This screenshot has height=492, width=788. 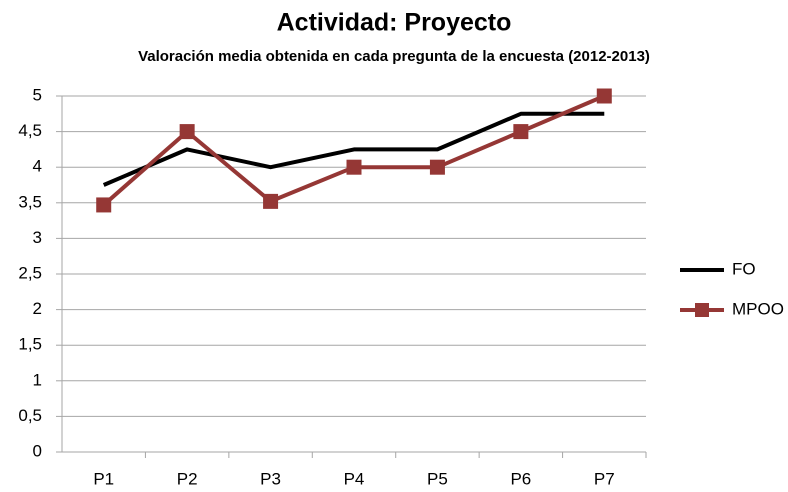 I want to click on y-tick-label: 0,5, so click(x=30, y=415).